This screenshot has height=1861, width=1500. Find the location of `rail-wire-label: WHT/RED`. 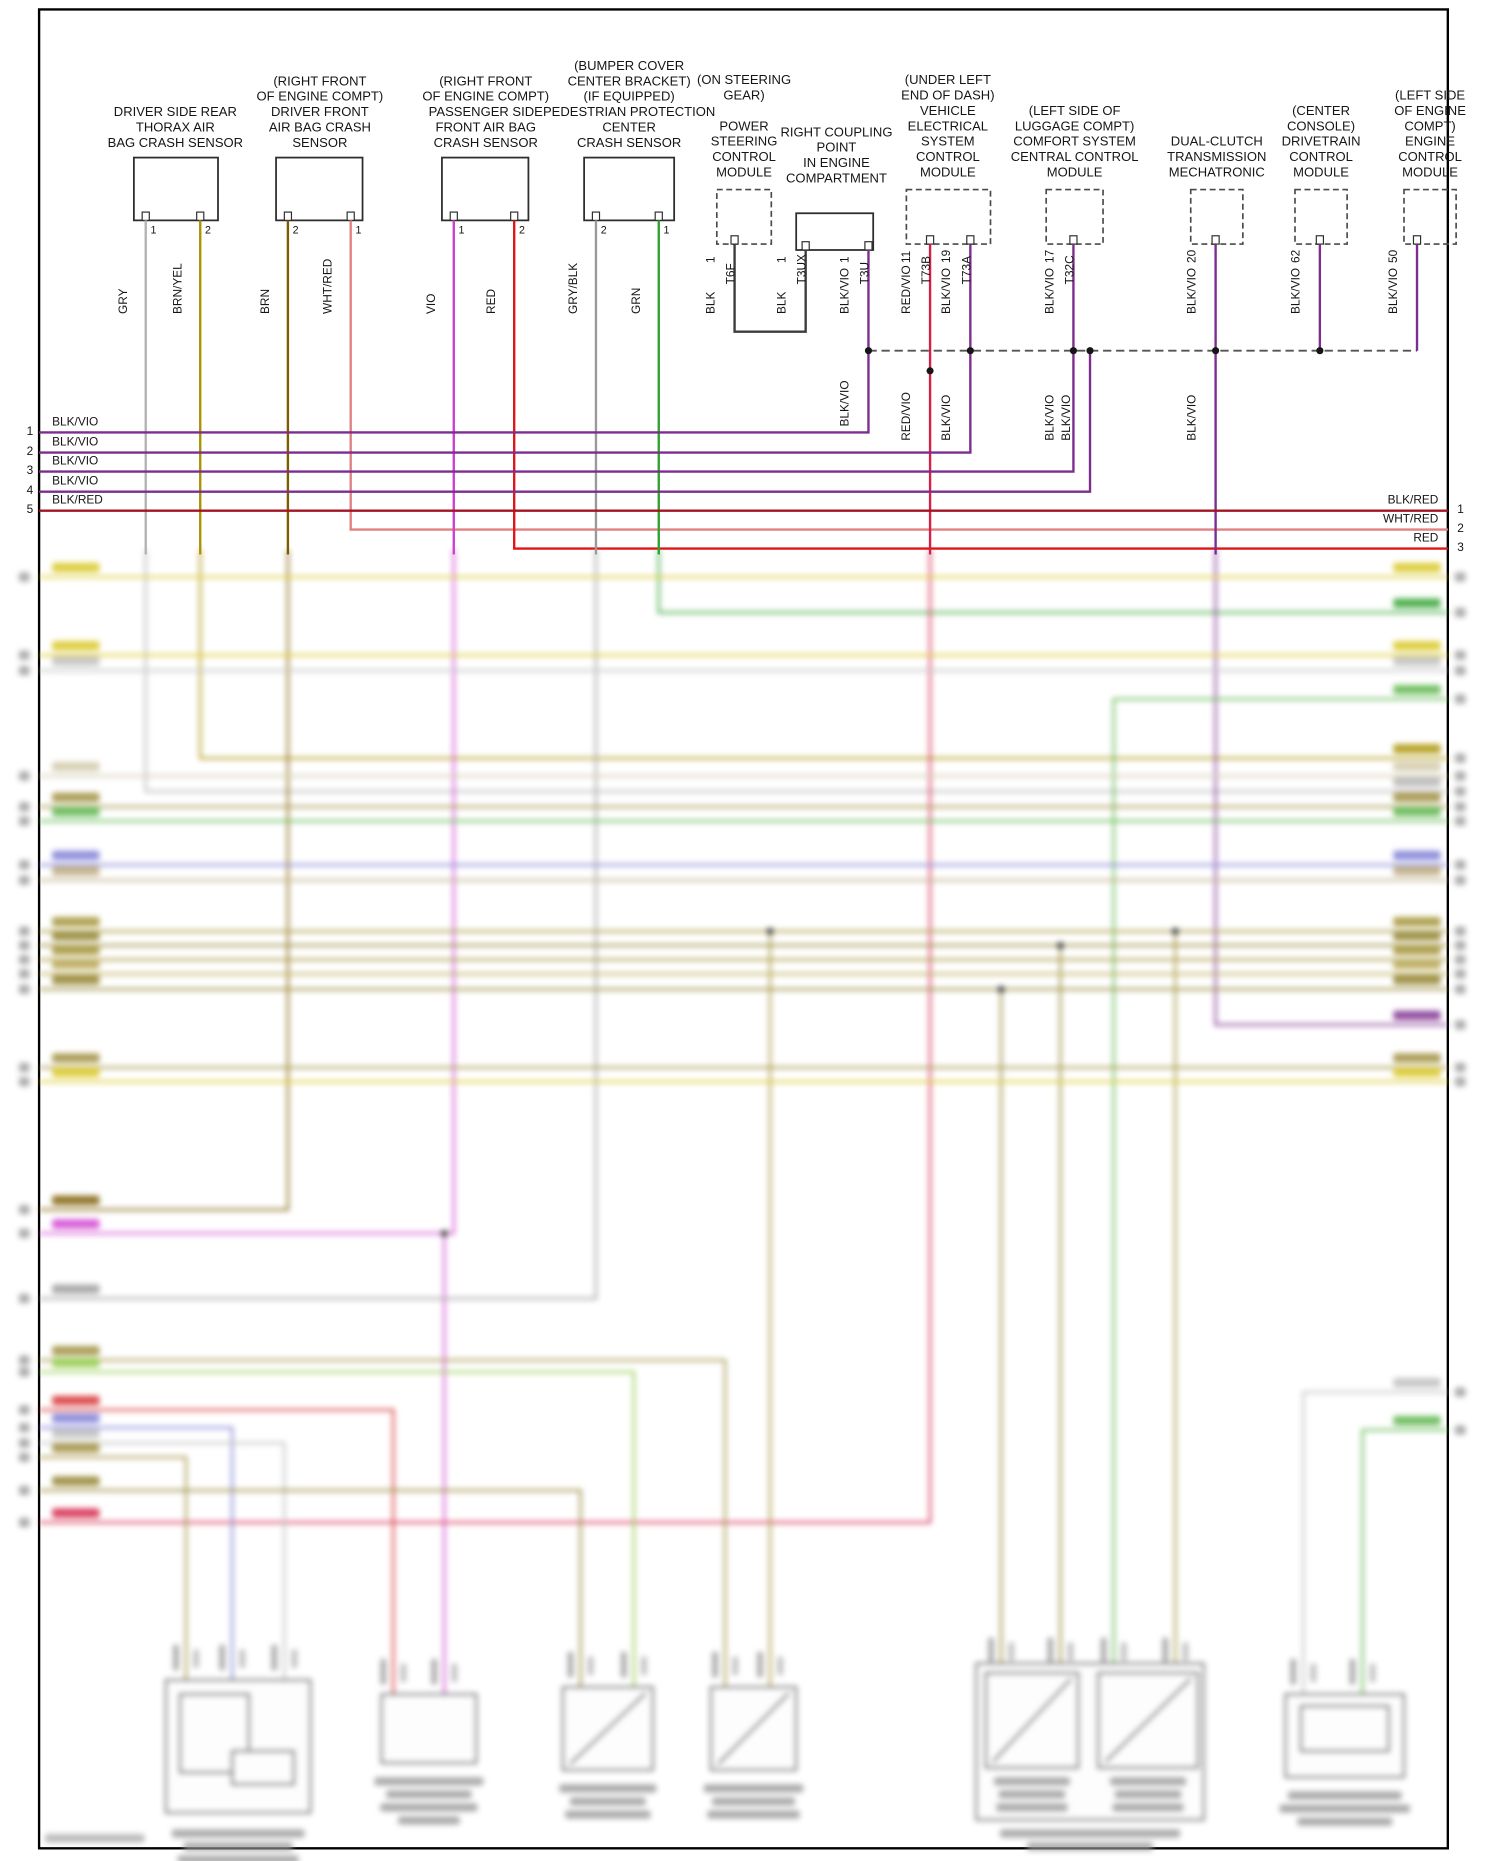

rail-wire-label: WHT/RED is located at coordinates (1411, 520).